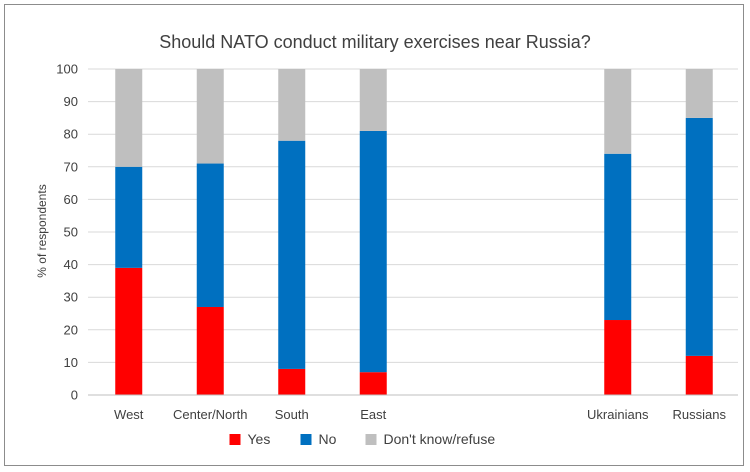 This screenshot has width=750, height=472. Describe the element at coordinates (699, 236) in the screenshot. I see `bar-no-russians` at that location.